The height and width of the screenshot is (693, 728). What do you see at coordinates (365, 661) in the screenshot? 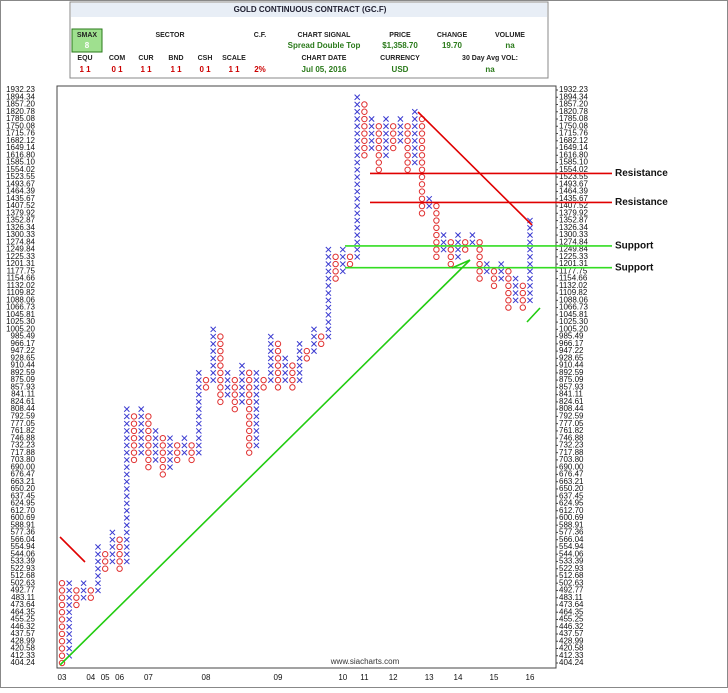
I see `footer: www.siacharts.com` at bounding box center [365, 661].